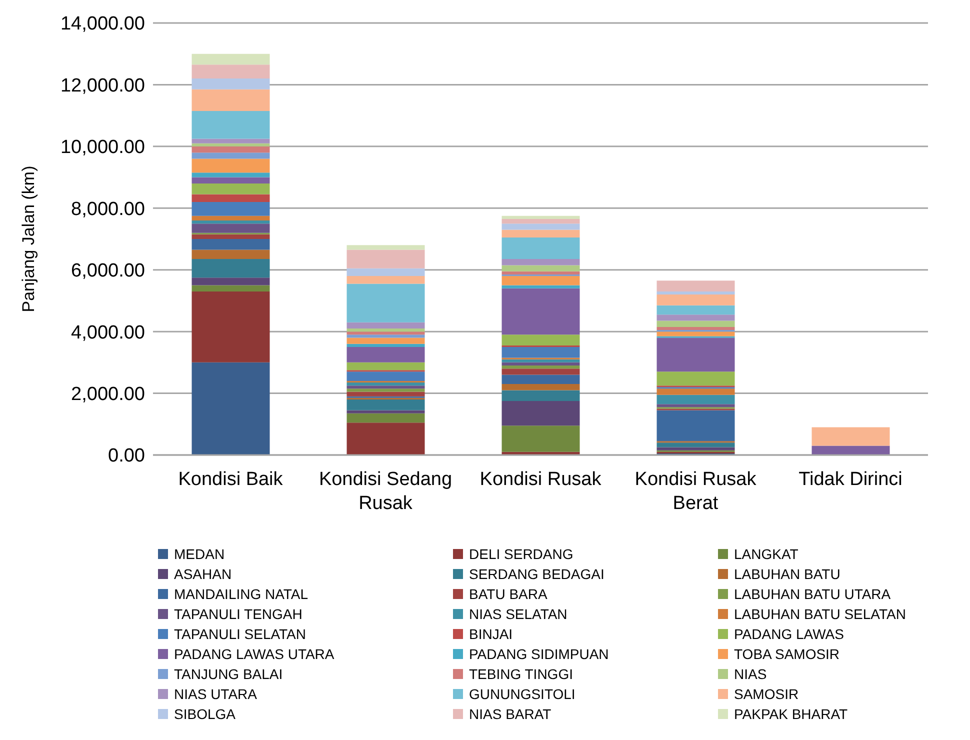  Describe the element at coordinates (102, 85) in the screenshot. I see `y-tick-label: 12,000.00` at that location.